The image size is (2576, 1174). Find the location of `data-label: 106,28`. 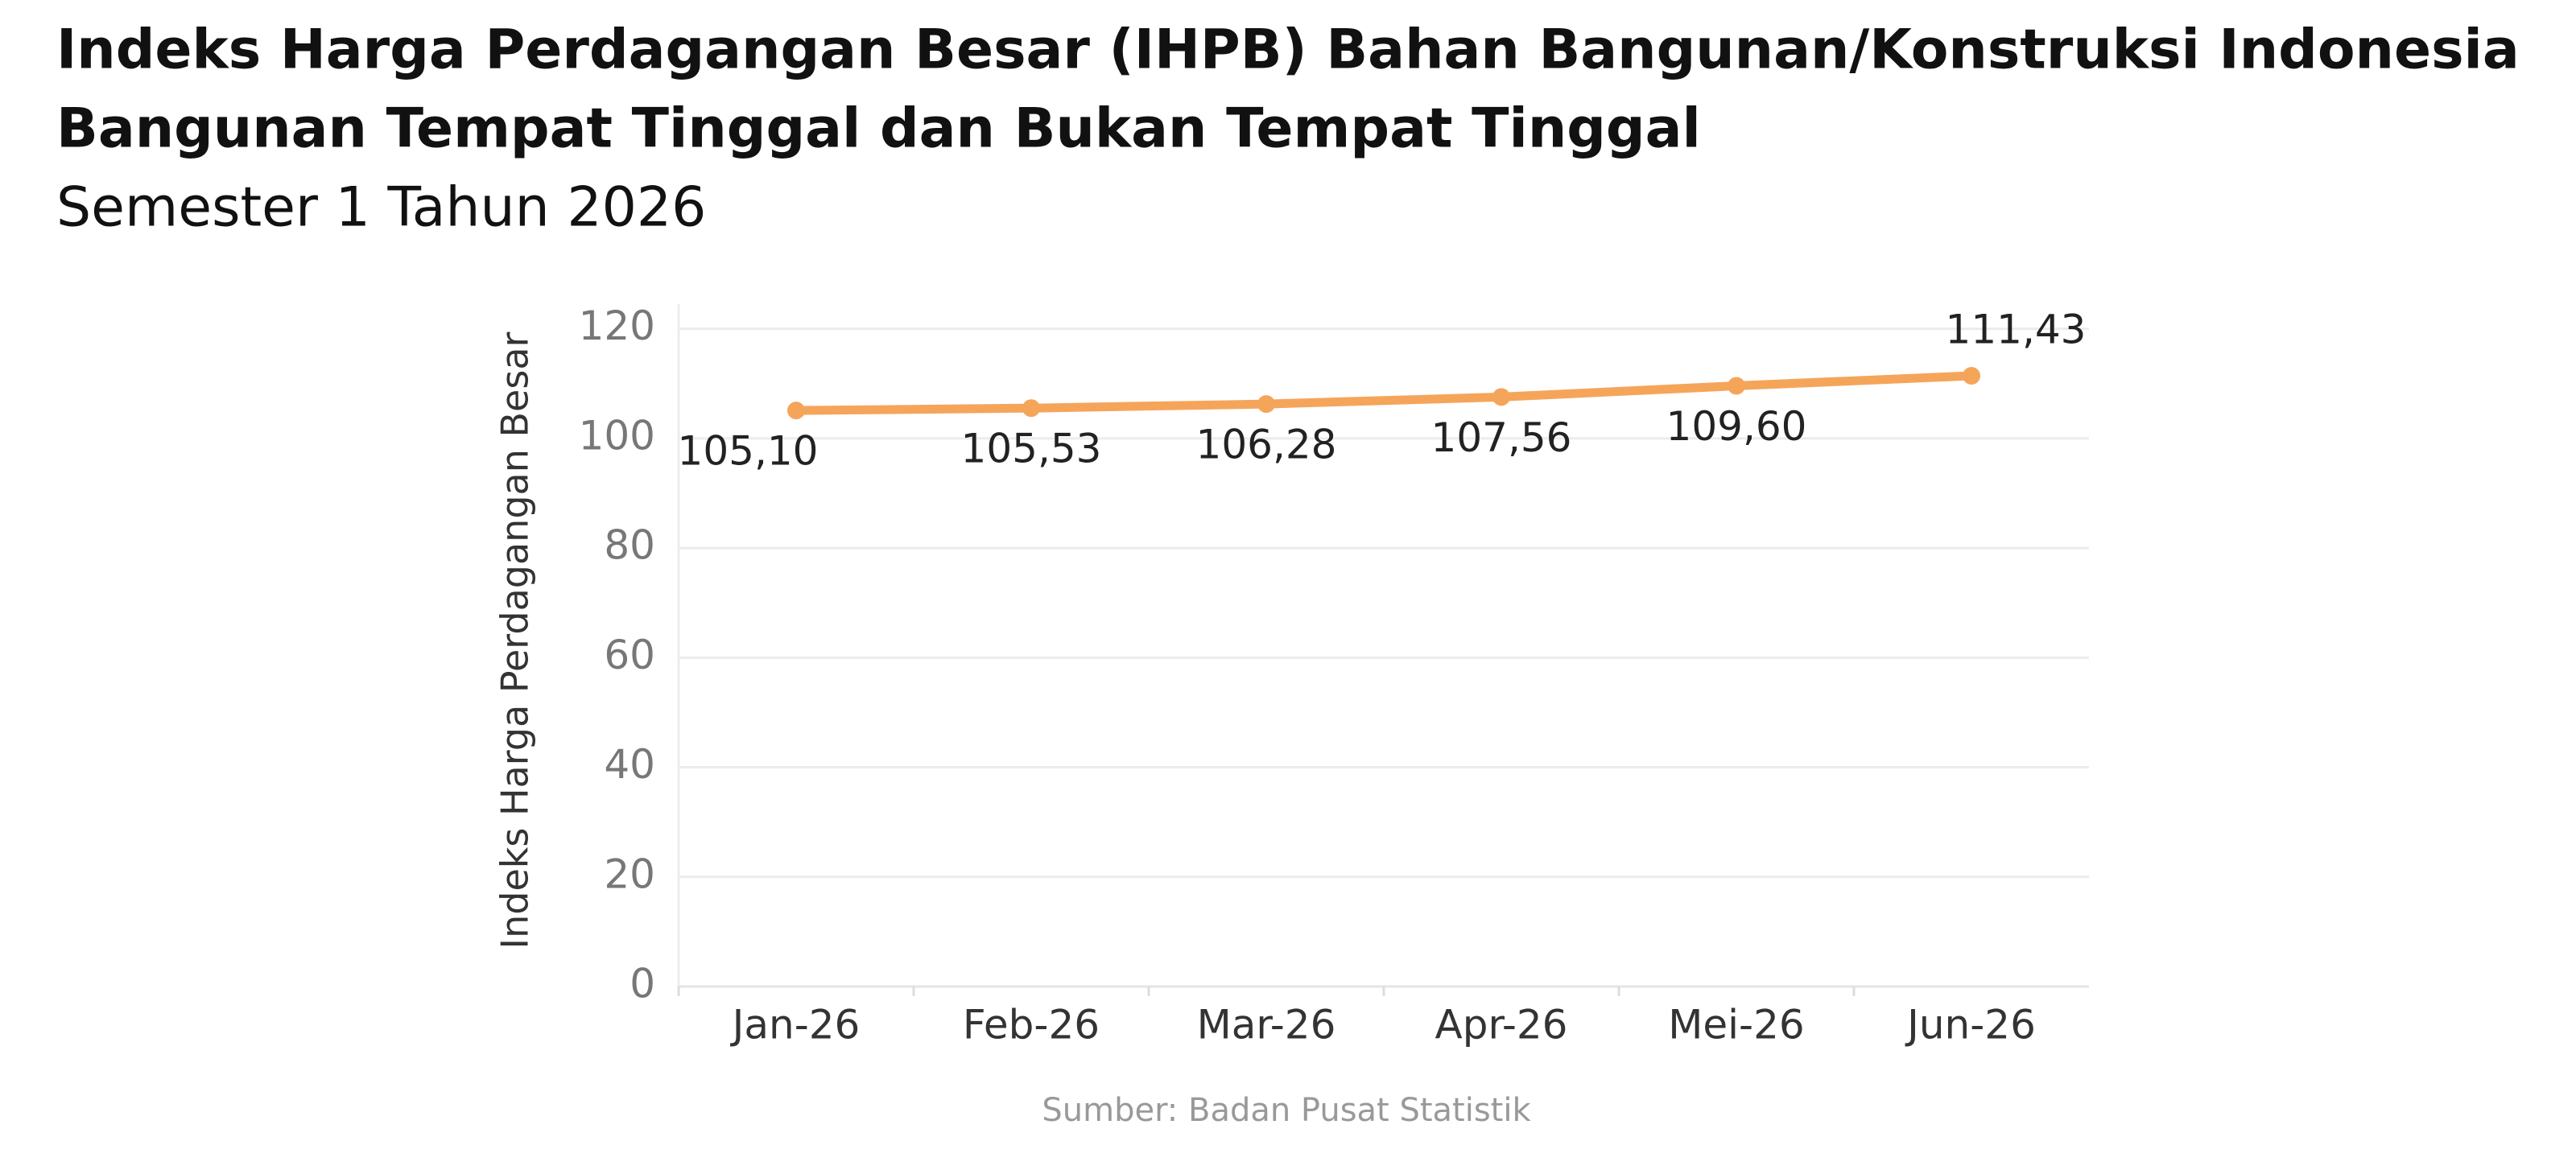

data-label: 106,28 is located at coordinates (1266, 445).